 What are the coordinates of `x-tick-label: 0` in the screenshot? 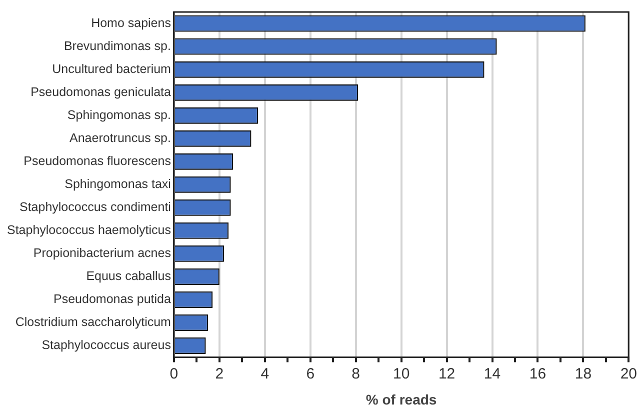 It's located at (174, 373).